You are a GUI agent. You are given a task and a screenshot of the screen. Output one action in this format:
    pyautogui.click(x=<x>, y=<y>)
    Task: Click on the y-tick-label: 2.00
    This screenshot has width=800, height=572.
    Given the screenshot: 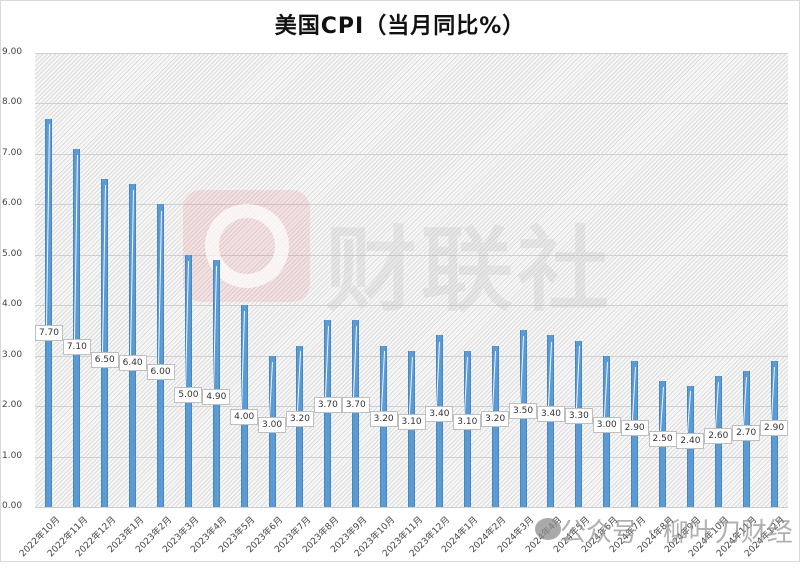 What is the action you would take?
    pyautogui.click(x=12, y=405)
    